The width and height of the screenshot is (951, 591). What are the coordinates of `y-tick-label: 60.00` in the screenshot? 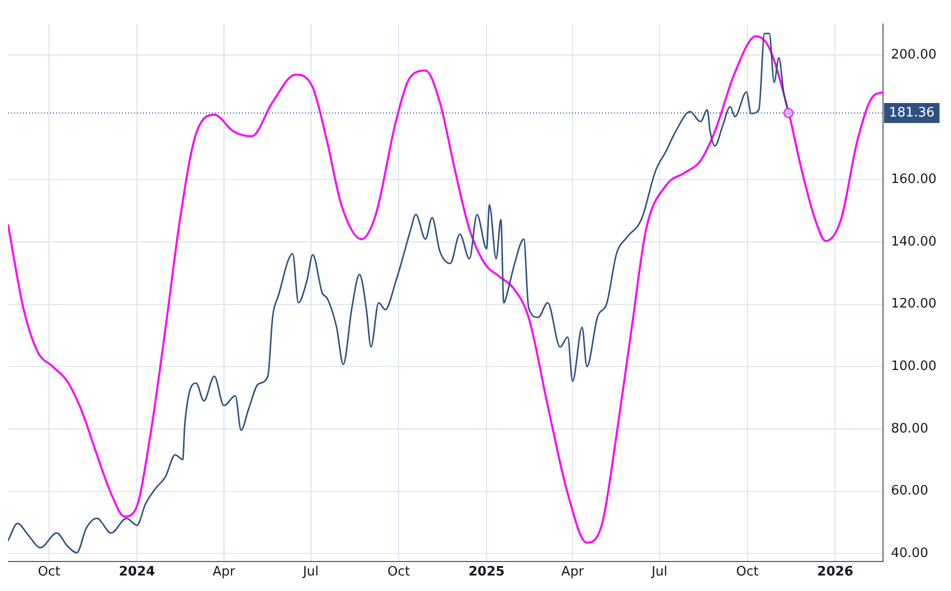 It's located at (909, 491).